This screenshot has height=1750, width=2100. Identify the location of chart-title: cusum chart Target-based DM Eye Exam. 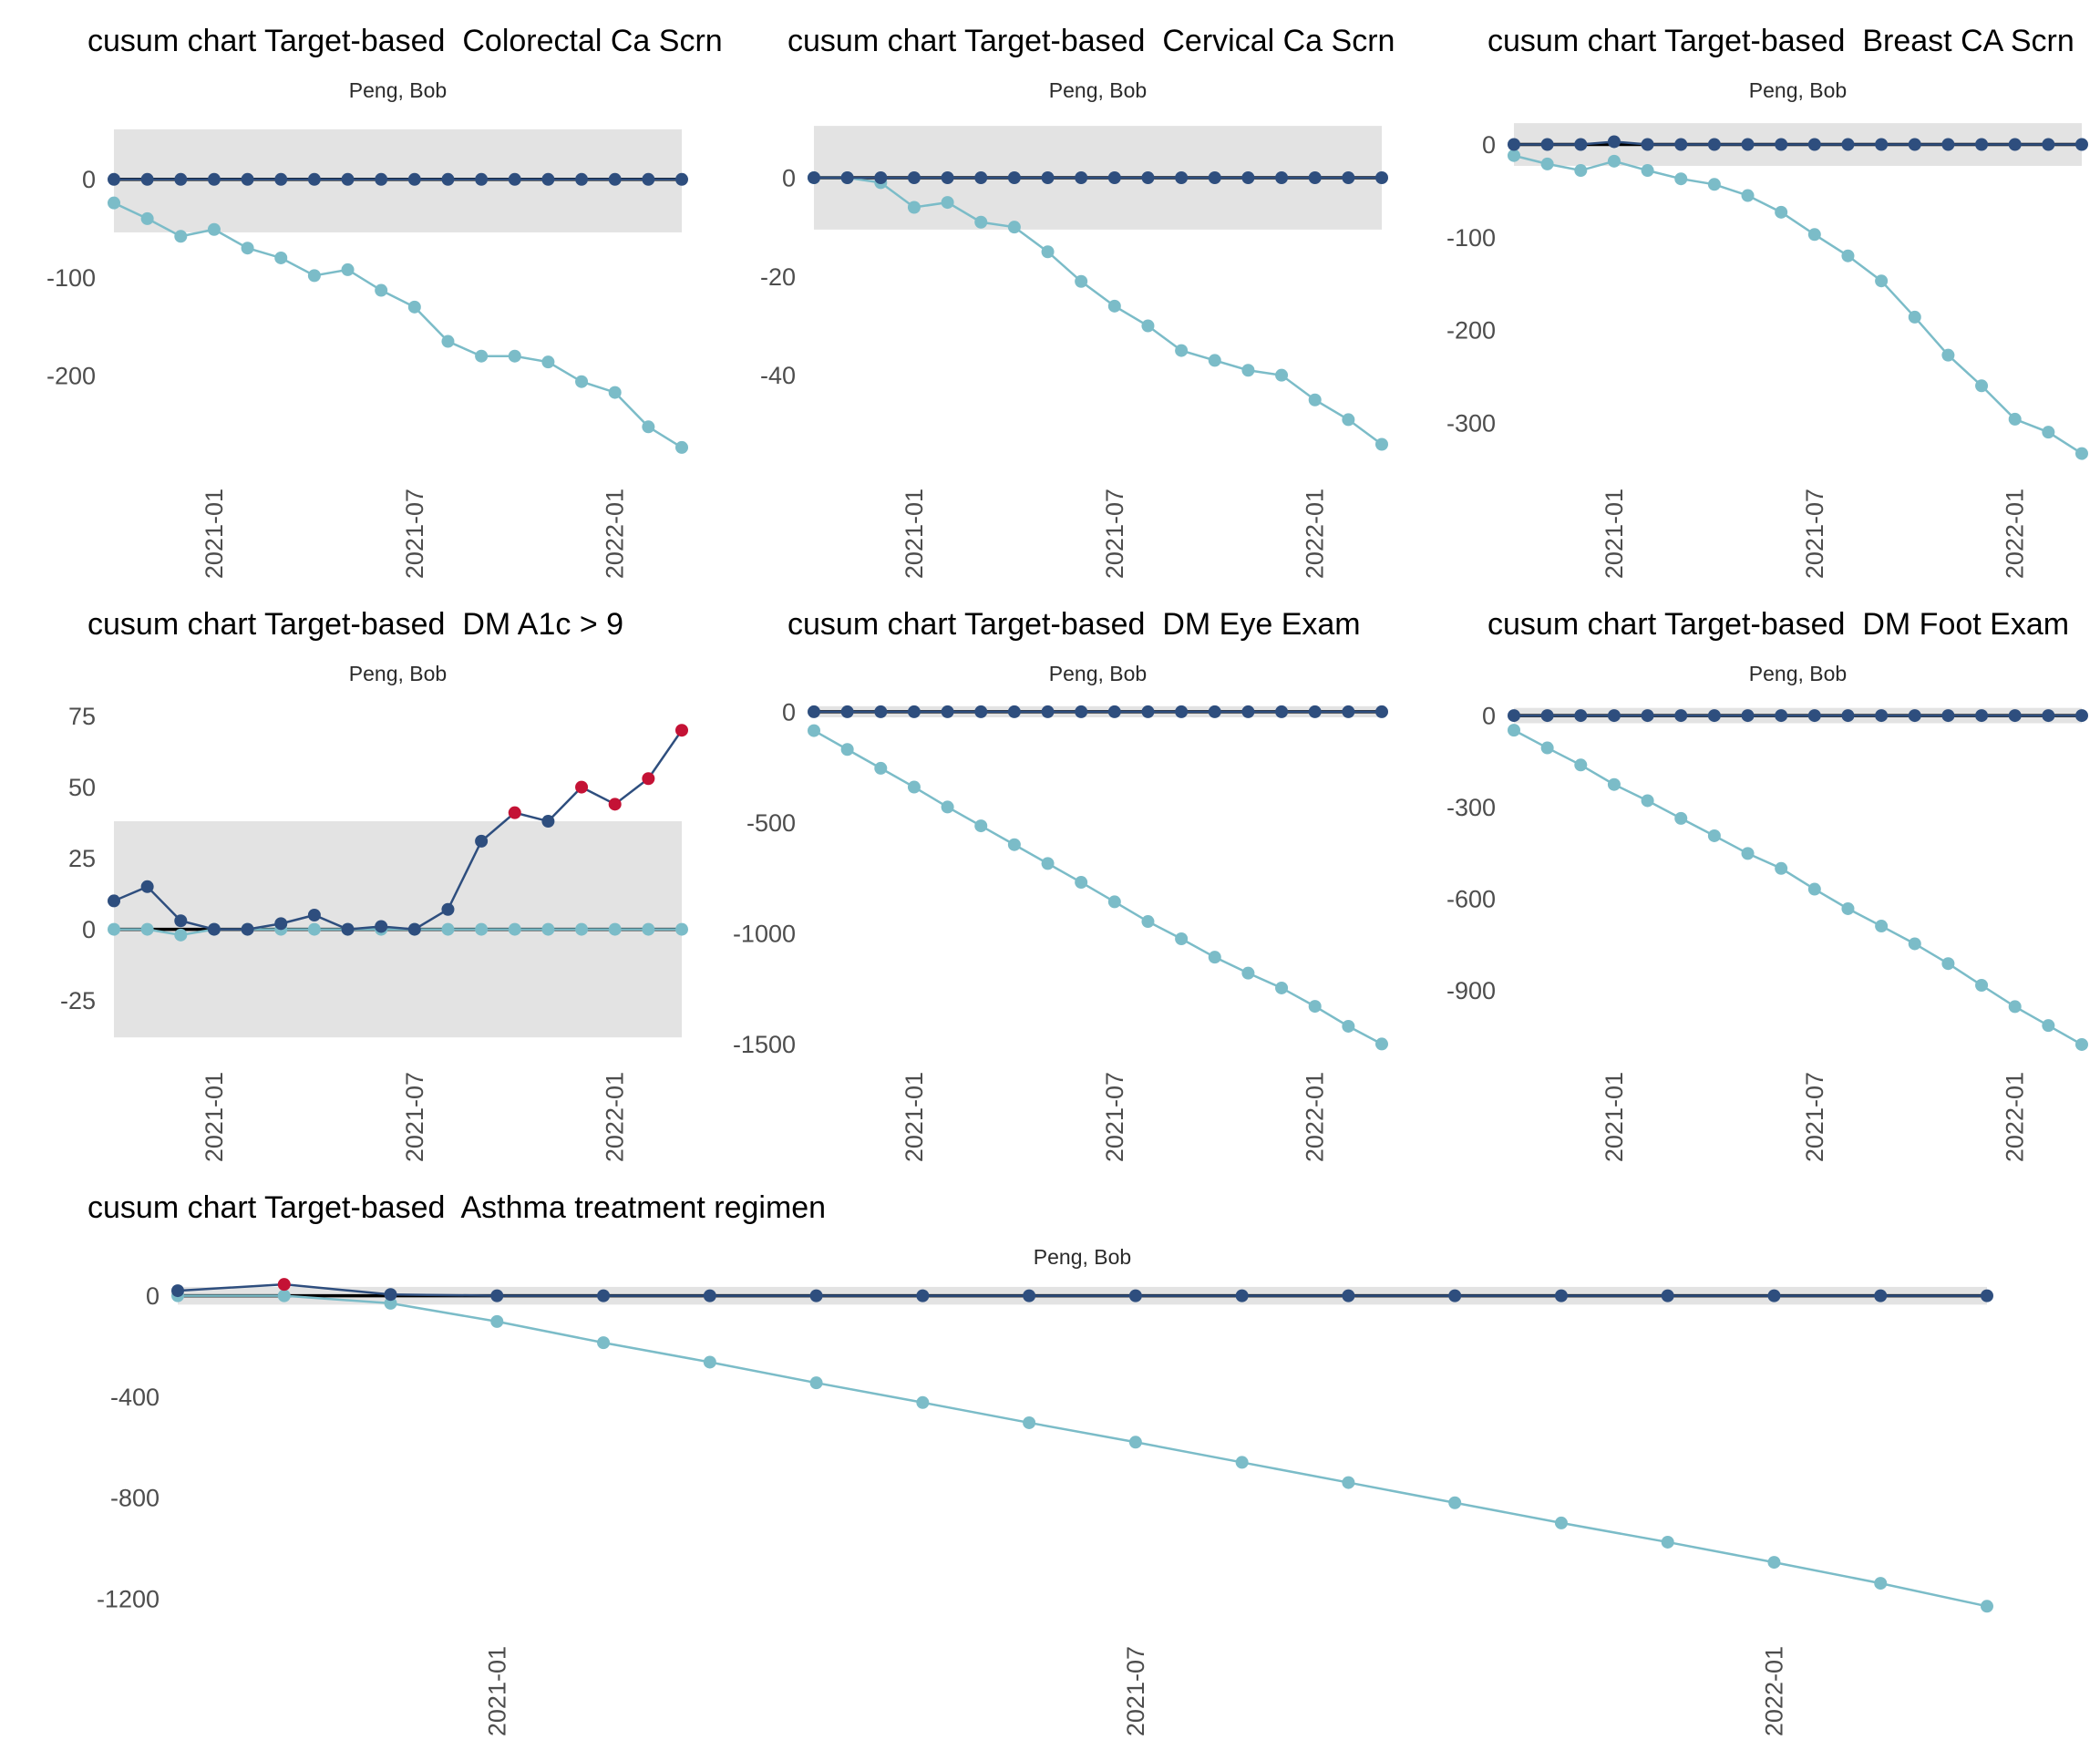
(1075, 625).